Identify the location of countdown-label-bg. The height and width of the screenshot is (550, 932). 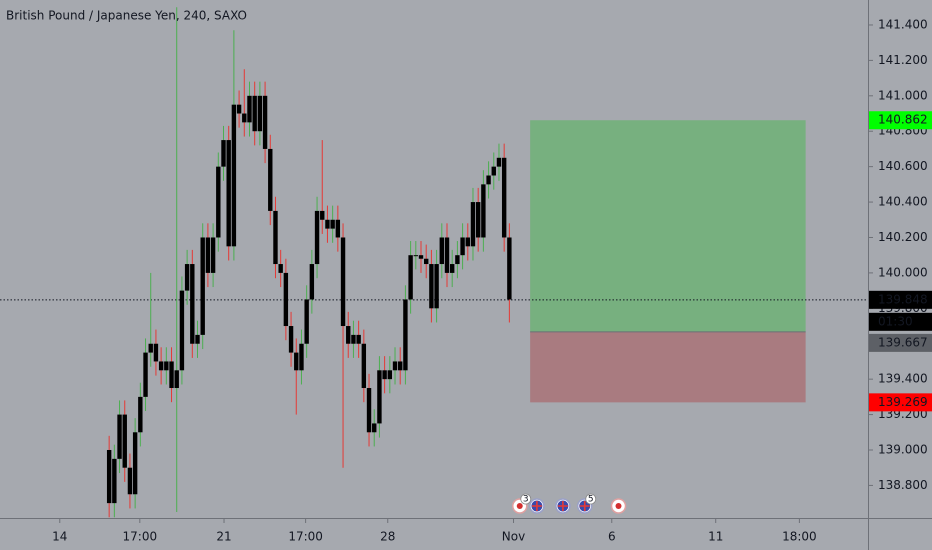
(900, 321).